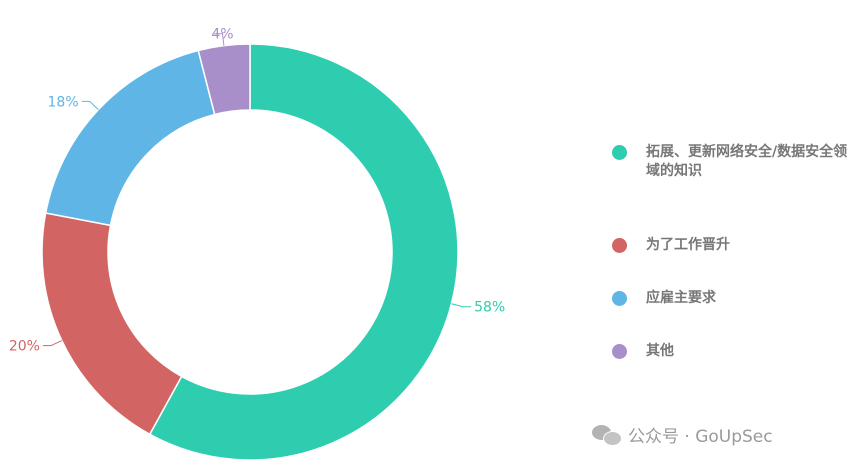 The width and height of the screenshot is (865, 469). Describe the element at coordinates (489, 308) in the screenshot. I see `percentage-label: 58%` at that location.